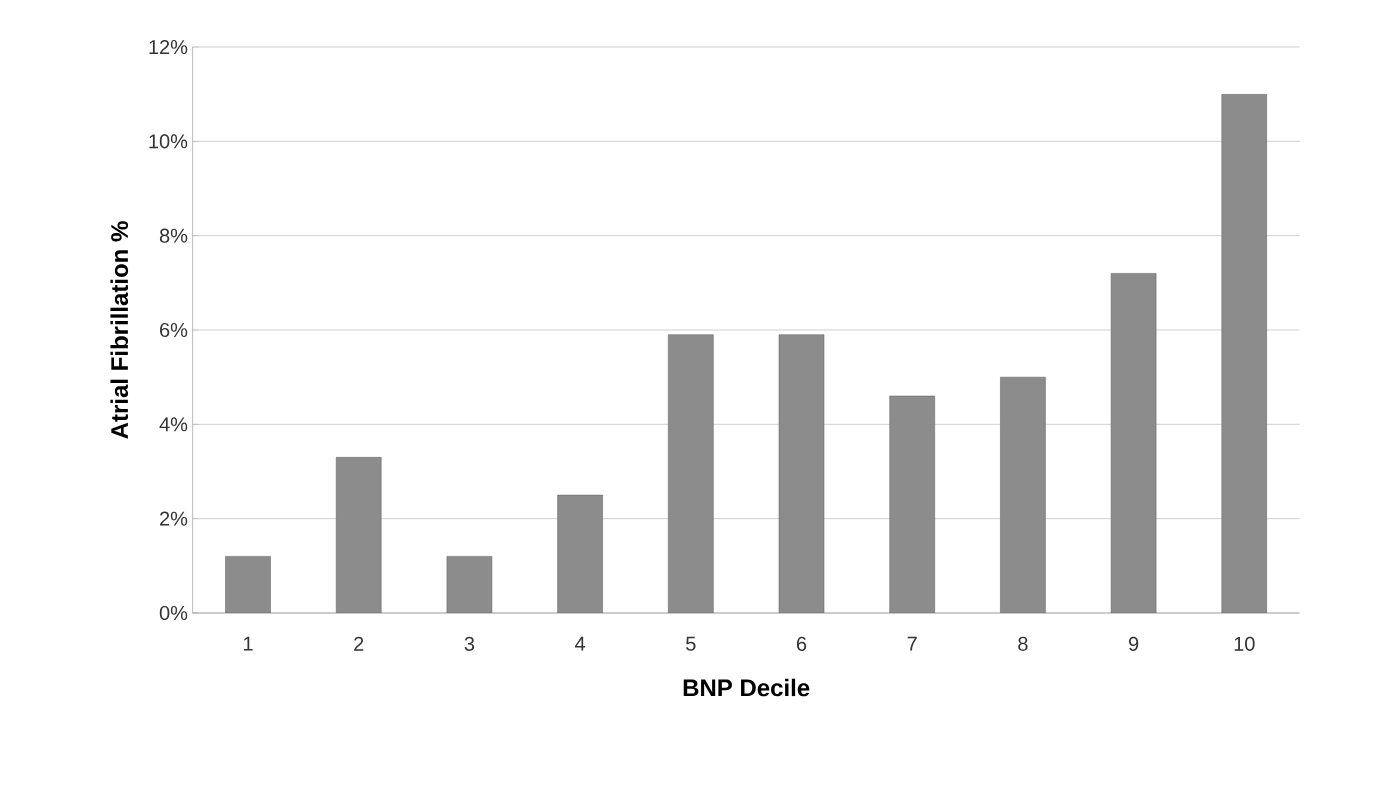  Describe the element at coordinates (173, 235) in the screenshot. I see `y-tick-label: 8%` at that location.